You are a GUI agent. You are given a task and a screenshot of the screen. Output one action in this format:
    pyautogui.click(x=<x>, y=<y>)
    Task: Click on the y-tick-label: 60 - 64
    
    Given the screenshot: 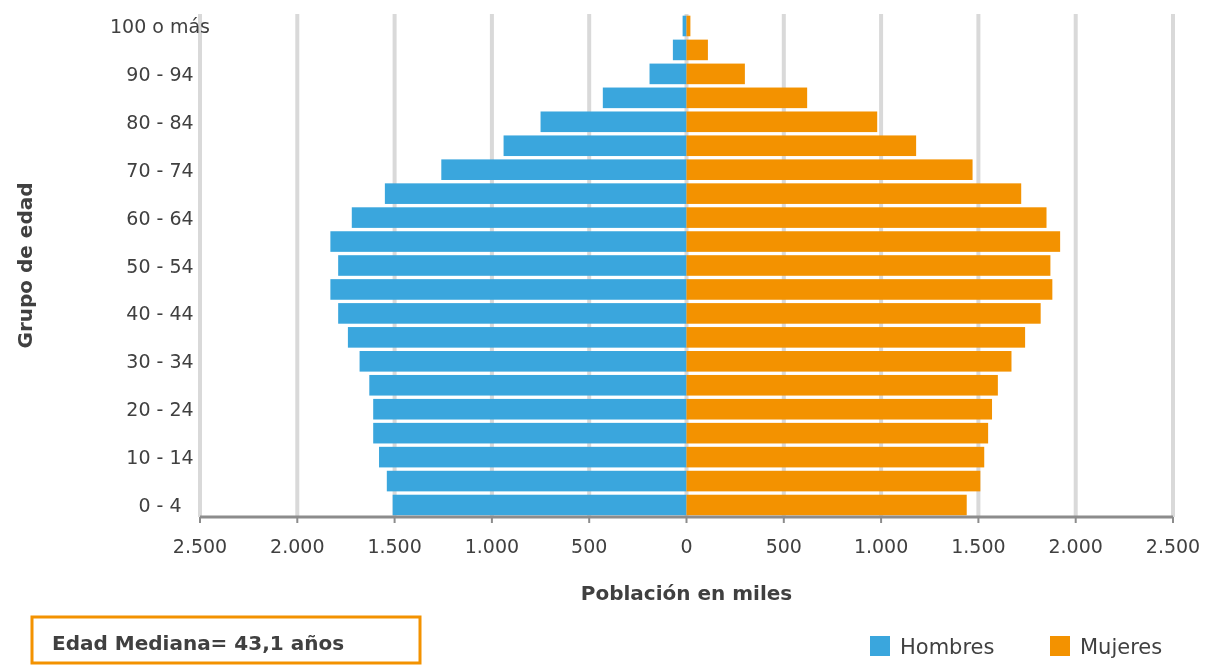 What is the action you would take?
    pyautogui.click(x=160, y=217)
    